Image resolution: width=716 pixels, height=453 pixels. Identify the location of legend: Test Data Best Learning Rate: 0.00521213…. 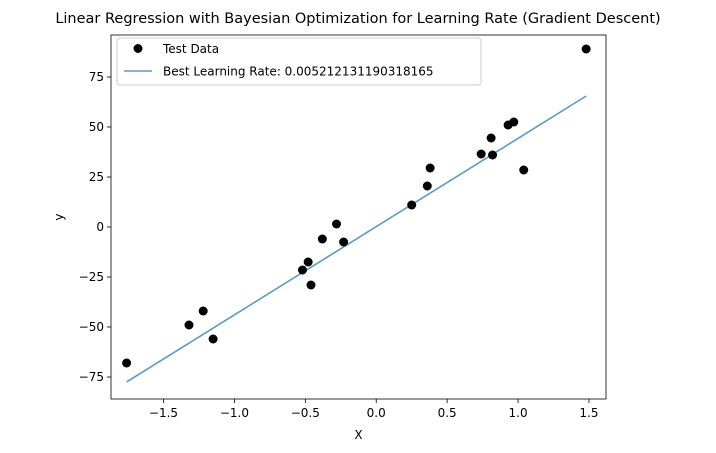
(299, 61).